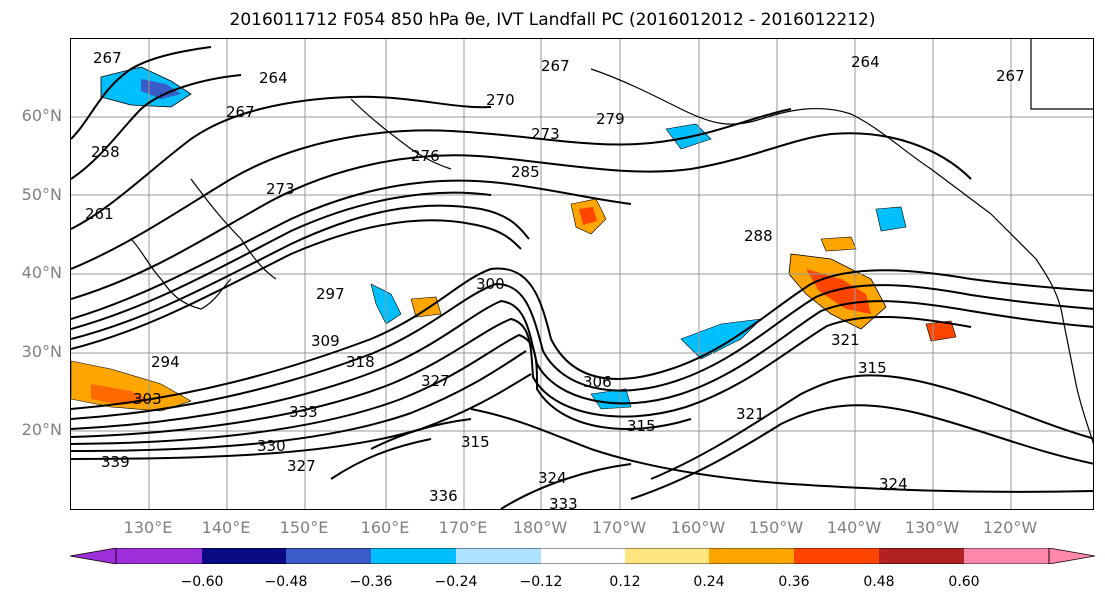 The height and width of the screenshot is (603, 1105). I want to click on colorbar-tick: −0.48, so click(286, 582).